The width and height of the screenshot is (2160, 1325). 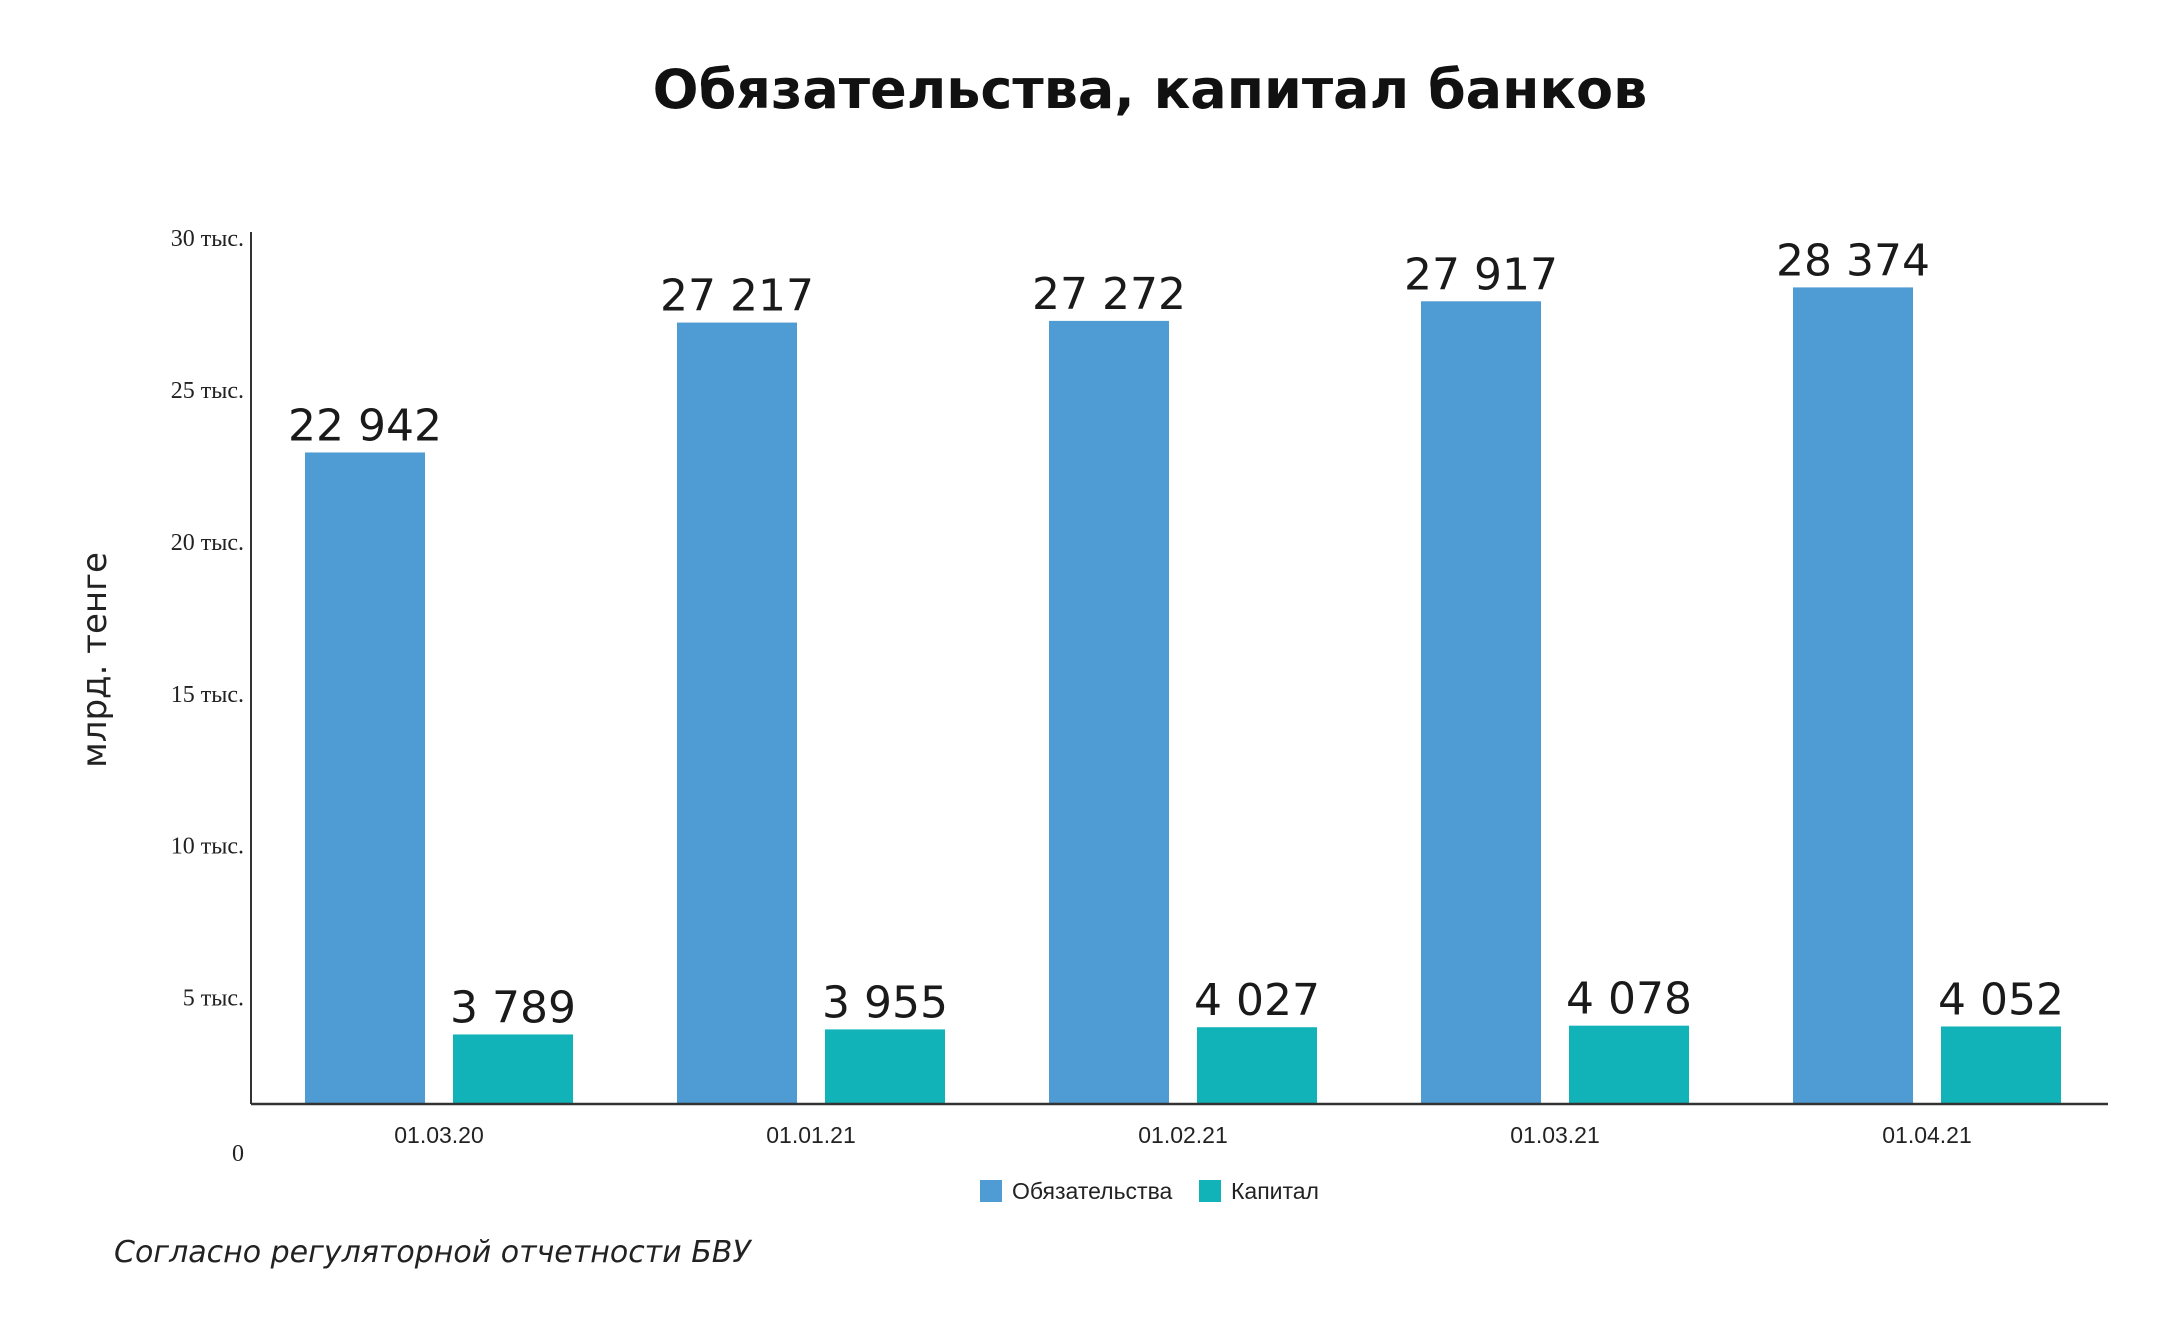 I want to click on value-label-capital-4: 4 052, so click(x=2001, y=999).